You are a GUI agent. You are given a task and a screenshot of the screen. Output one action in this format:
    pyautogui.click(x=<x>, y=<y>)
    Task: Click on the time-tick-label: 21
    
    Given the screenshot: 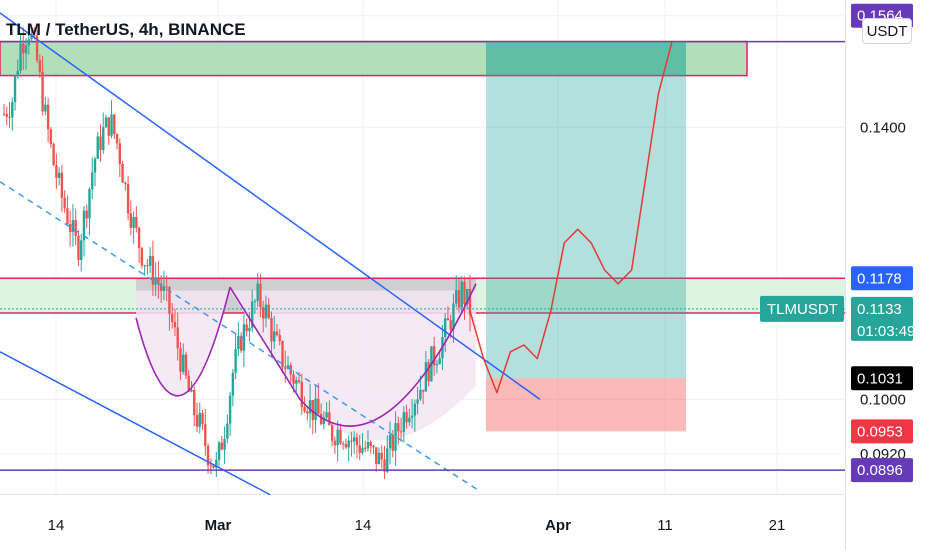 What is the action you would take?
    pyautogui.click(x=777, y=525)
    